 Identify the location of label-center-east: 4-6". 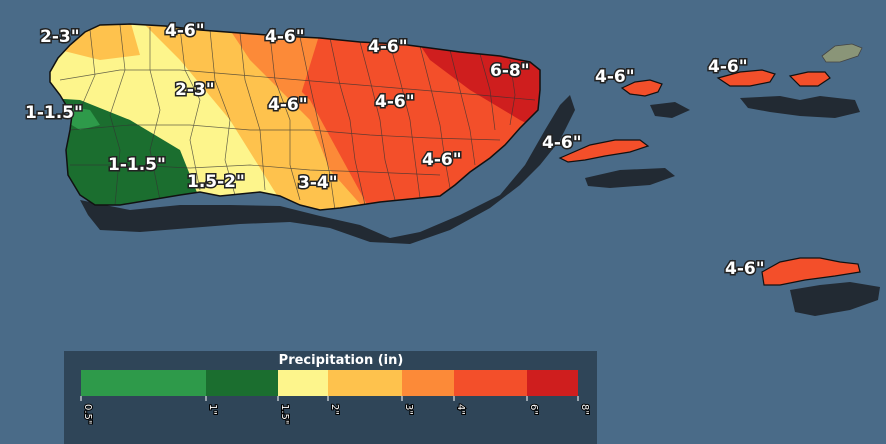
(395, 102).